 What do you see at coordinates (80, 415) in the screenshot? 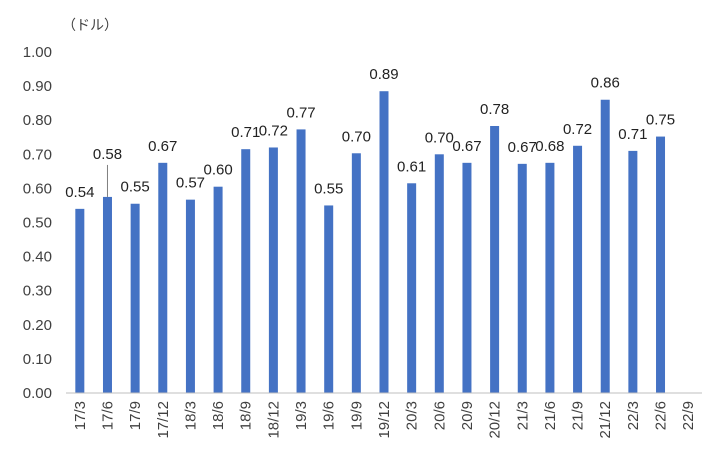
I see `x-tick-label: 17/3` at bounding box center [80, 415].